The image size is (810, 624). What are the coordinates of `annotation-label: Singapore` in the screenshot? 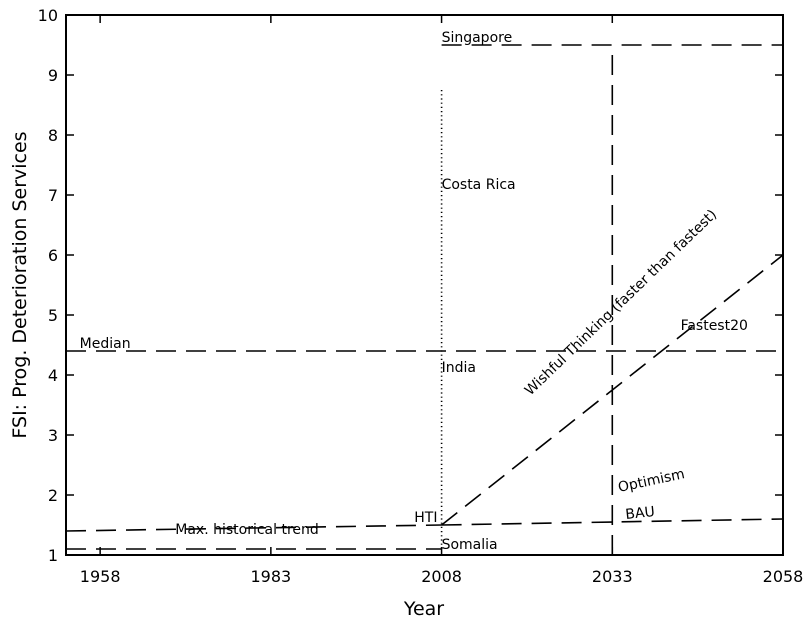 It's located at (477, 38).